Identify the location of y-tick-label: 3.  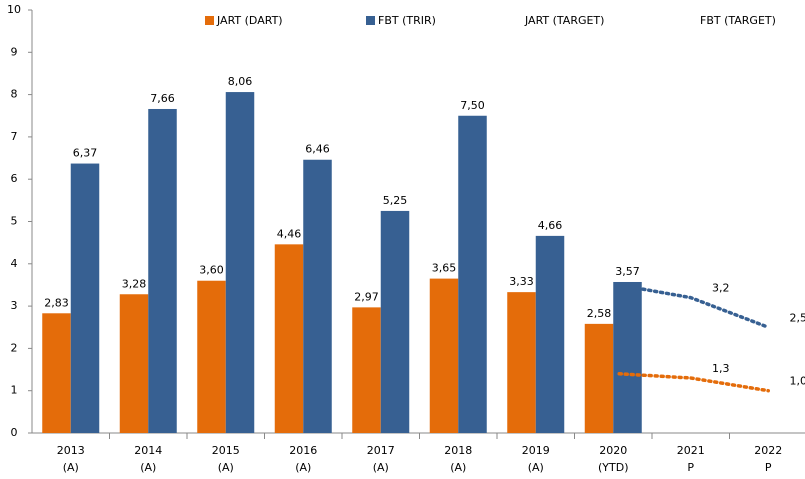
(14, 305).